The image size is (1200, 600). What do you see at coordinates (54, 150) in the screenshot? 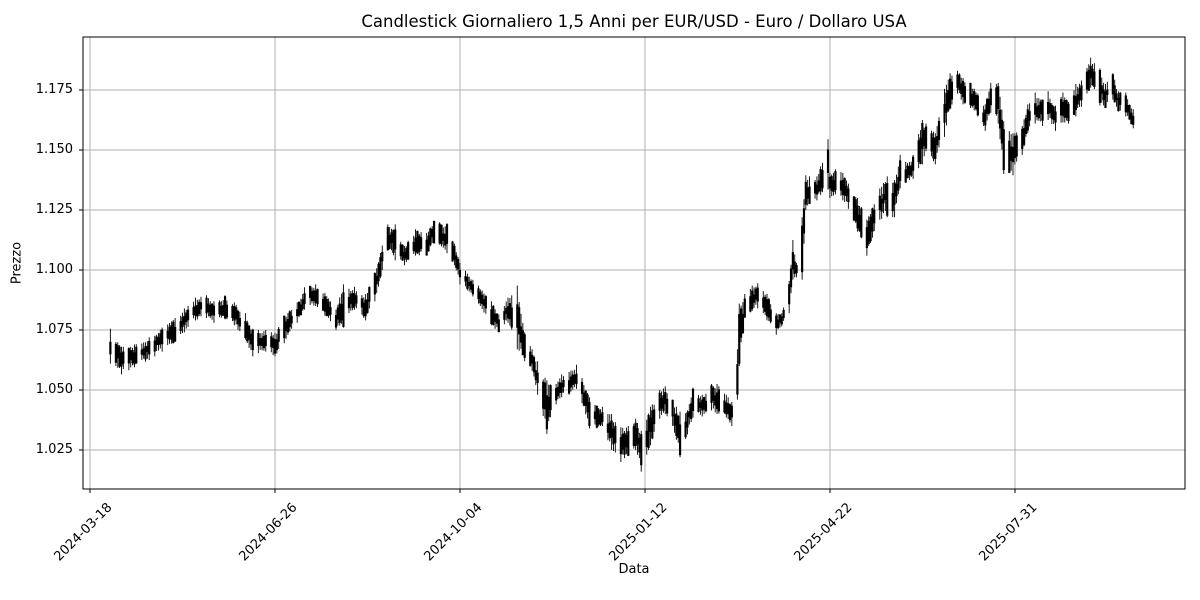
I see `y-tick-label: 1.150` at bounding box center [54, 150].